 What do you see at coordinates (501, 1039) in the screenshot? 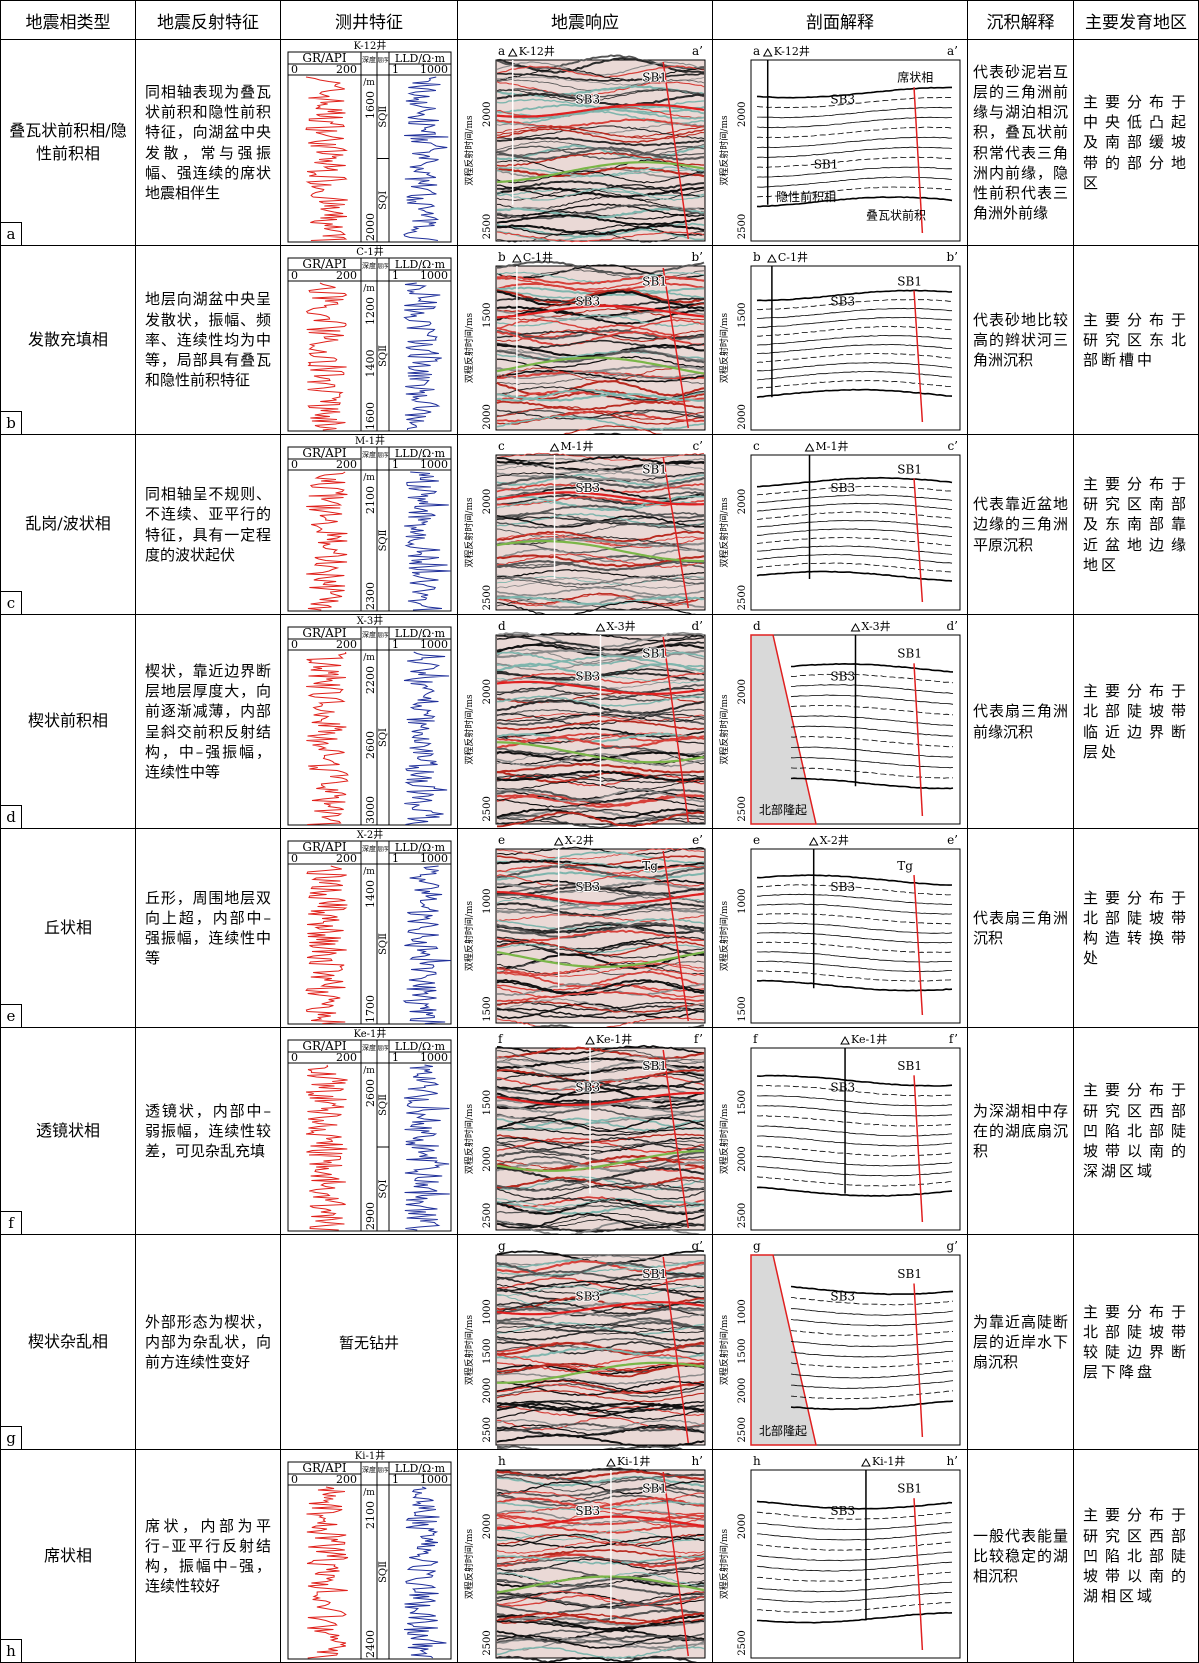
I see `section-start: f` at bounding box center [501, 1039].